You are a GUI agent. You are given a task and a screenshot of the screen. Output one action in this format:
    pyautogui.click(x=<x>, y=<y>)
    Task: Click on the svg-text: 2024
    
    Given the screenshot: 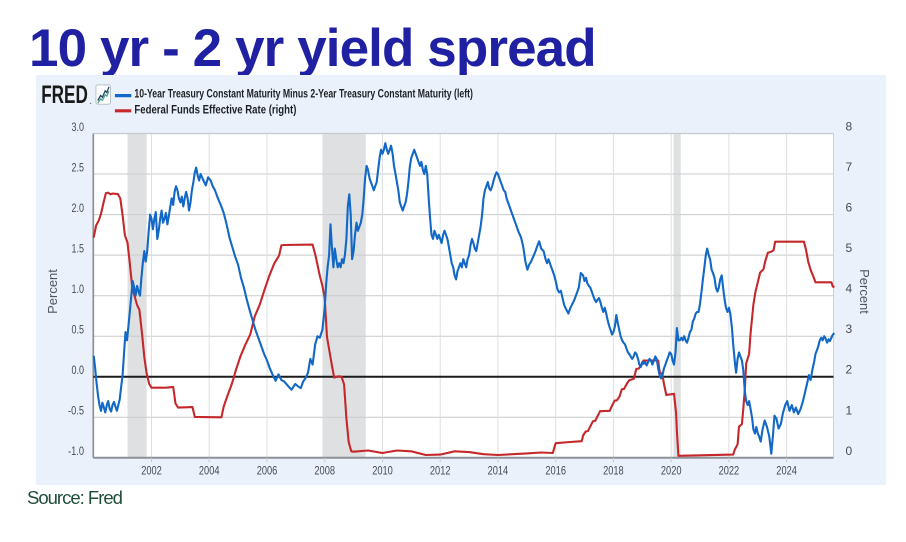 What is the action you would take?
    pyautogui.click(x=786, y=471)
    